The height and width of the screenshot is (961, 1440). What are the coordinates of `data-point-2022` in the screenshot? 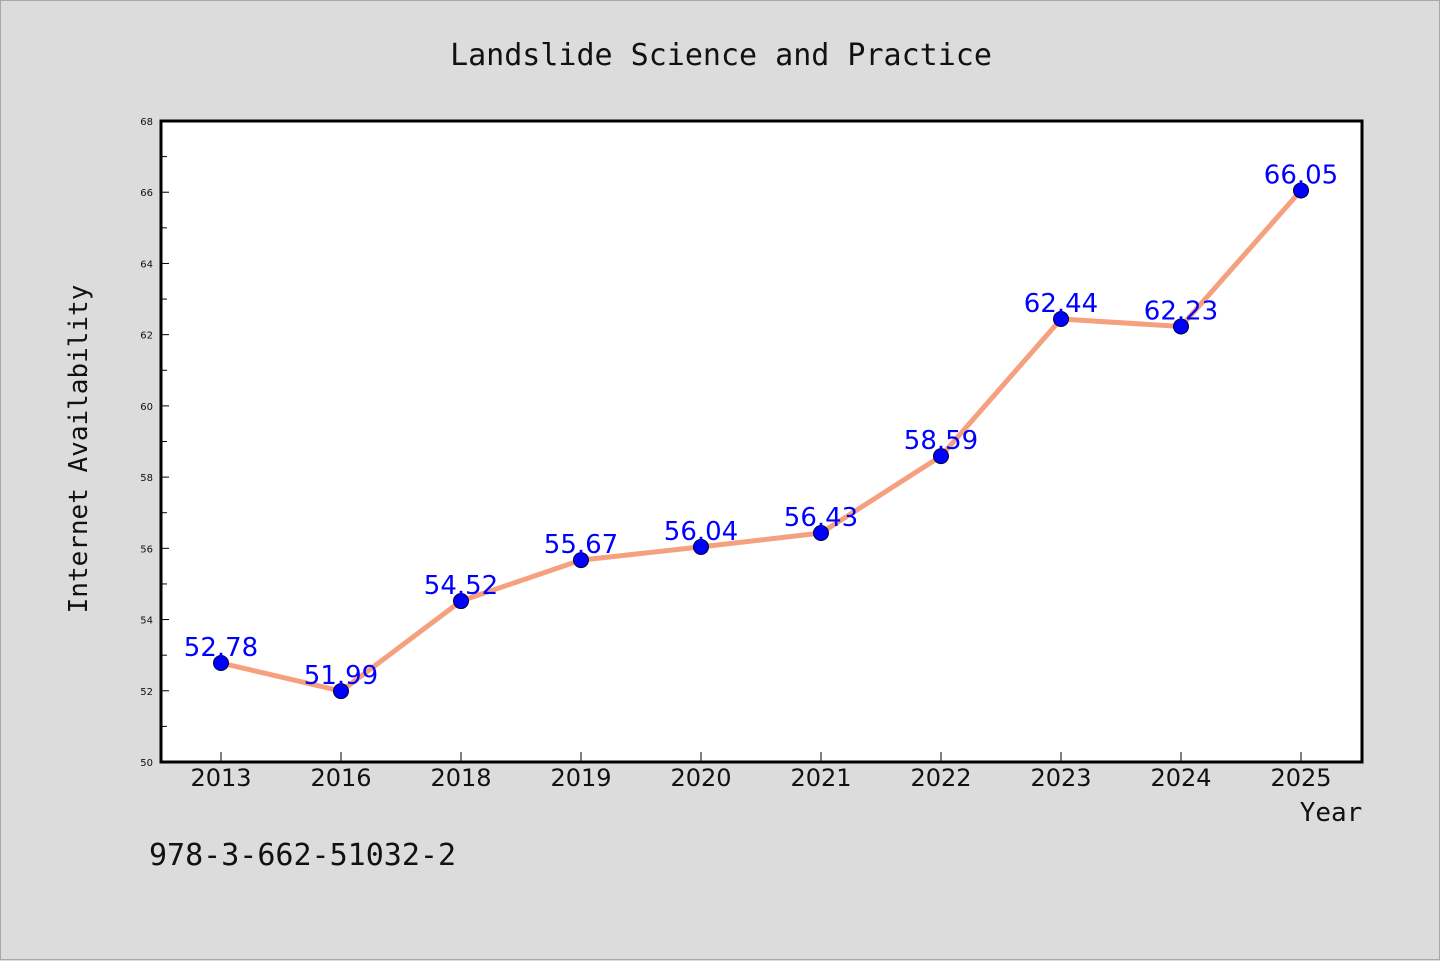 It's located at (941, 456).